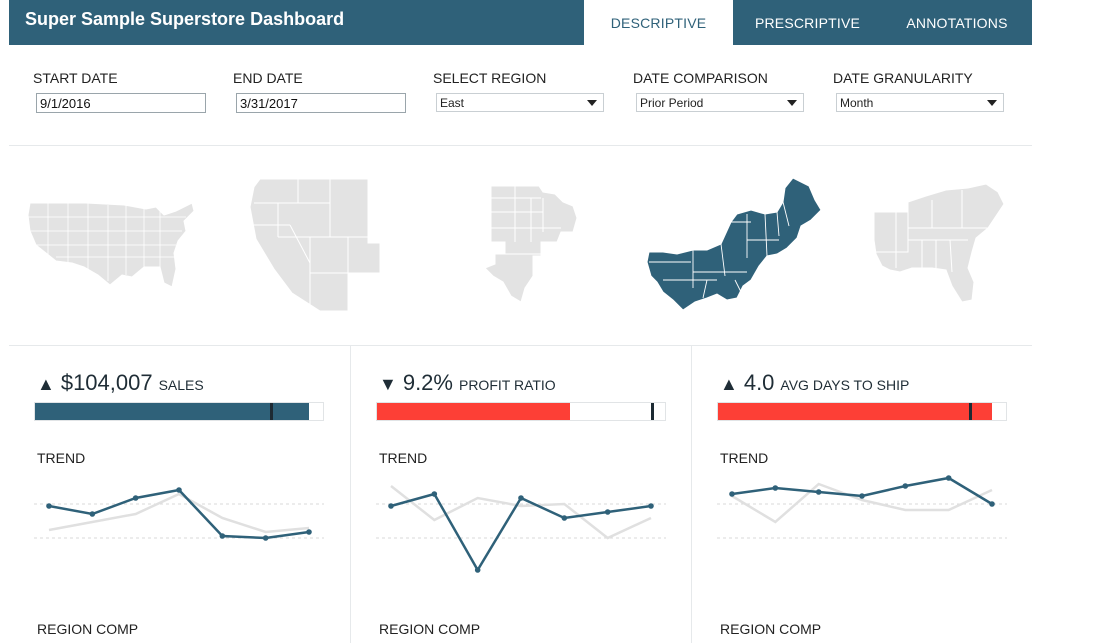  Describe the element at coordinates (700, 78) in the screenshot. I see `date-comparison-label: DATE COMPARISON` at that location.